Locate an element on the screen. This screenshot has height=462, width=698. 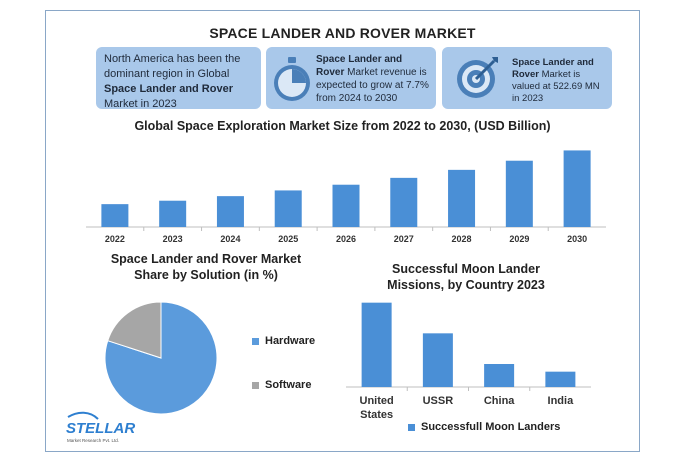
tick-label-2024: 2024 is located at coordinates (230, 239).